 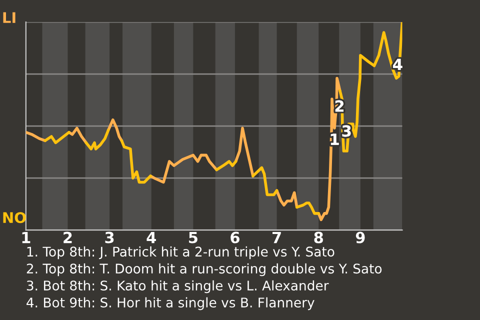 What do you see at coordinates (151, 238) in the screenshot?
I see `x-tick-label: 4` at bounding box center [151, 238].